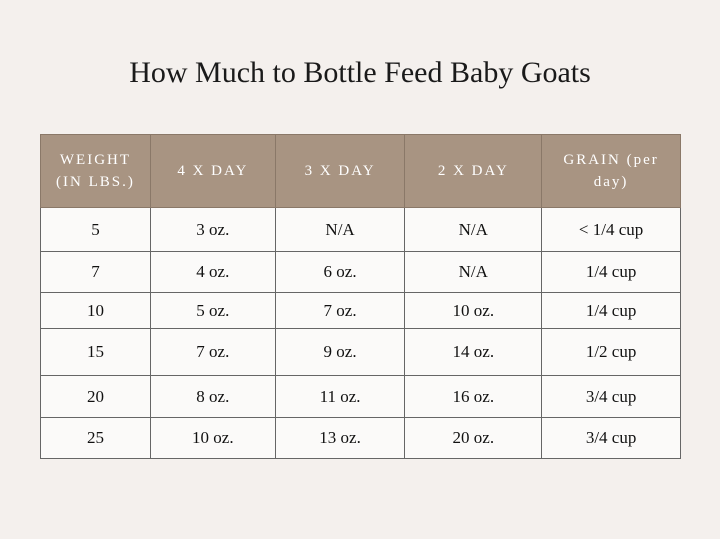 Image resolution: width=720 pixels, height=539 pixels. Describe the element at coordinates (95, 438) in the screenshot. I see `table-cell: 25` at that location.